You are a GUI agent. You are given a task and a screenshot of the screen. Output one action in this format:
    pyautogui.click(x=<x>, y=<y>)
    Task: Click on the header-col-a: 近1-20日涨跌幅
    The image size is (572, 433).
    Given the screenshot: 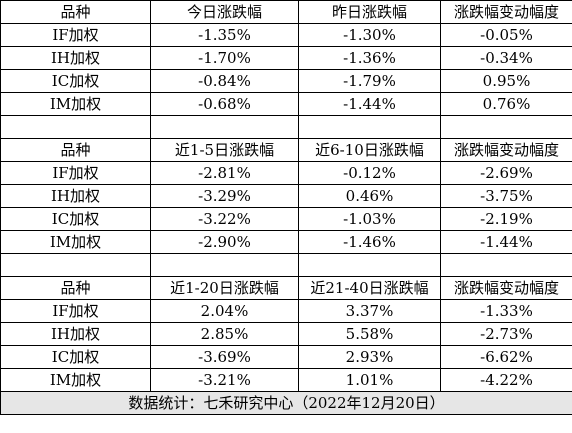 What is the action you would take?
    pyautogui.click(x=224, y=288)
    